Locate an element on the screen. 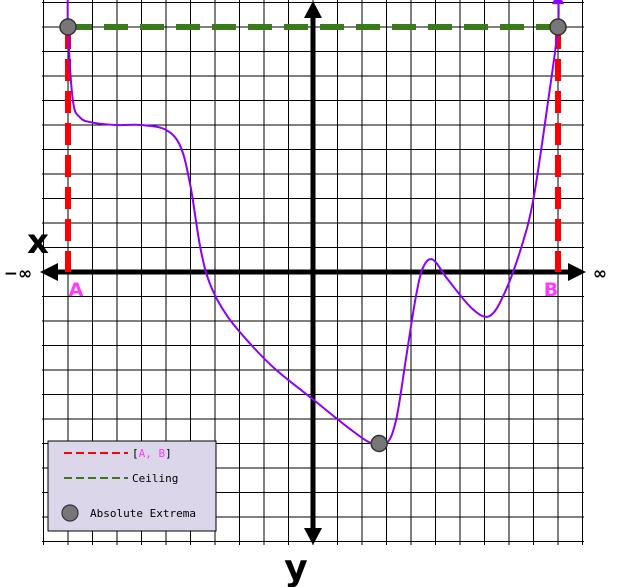 The height and width of the screenshot is (587, 624). negative-infinity-label: −∞ is located at coordinates (18, 274).